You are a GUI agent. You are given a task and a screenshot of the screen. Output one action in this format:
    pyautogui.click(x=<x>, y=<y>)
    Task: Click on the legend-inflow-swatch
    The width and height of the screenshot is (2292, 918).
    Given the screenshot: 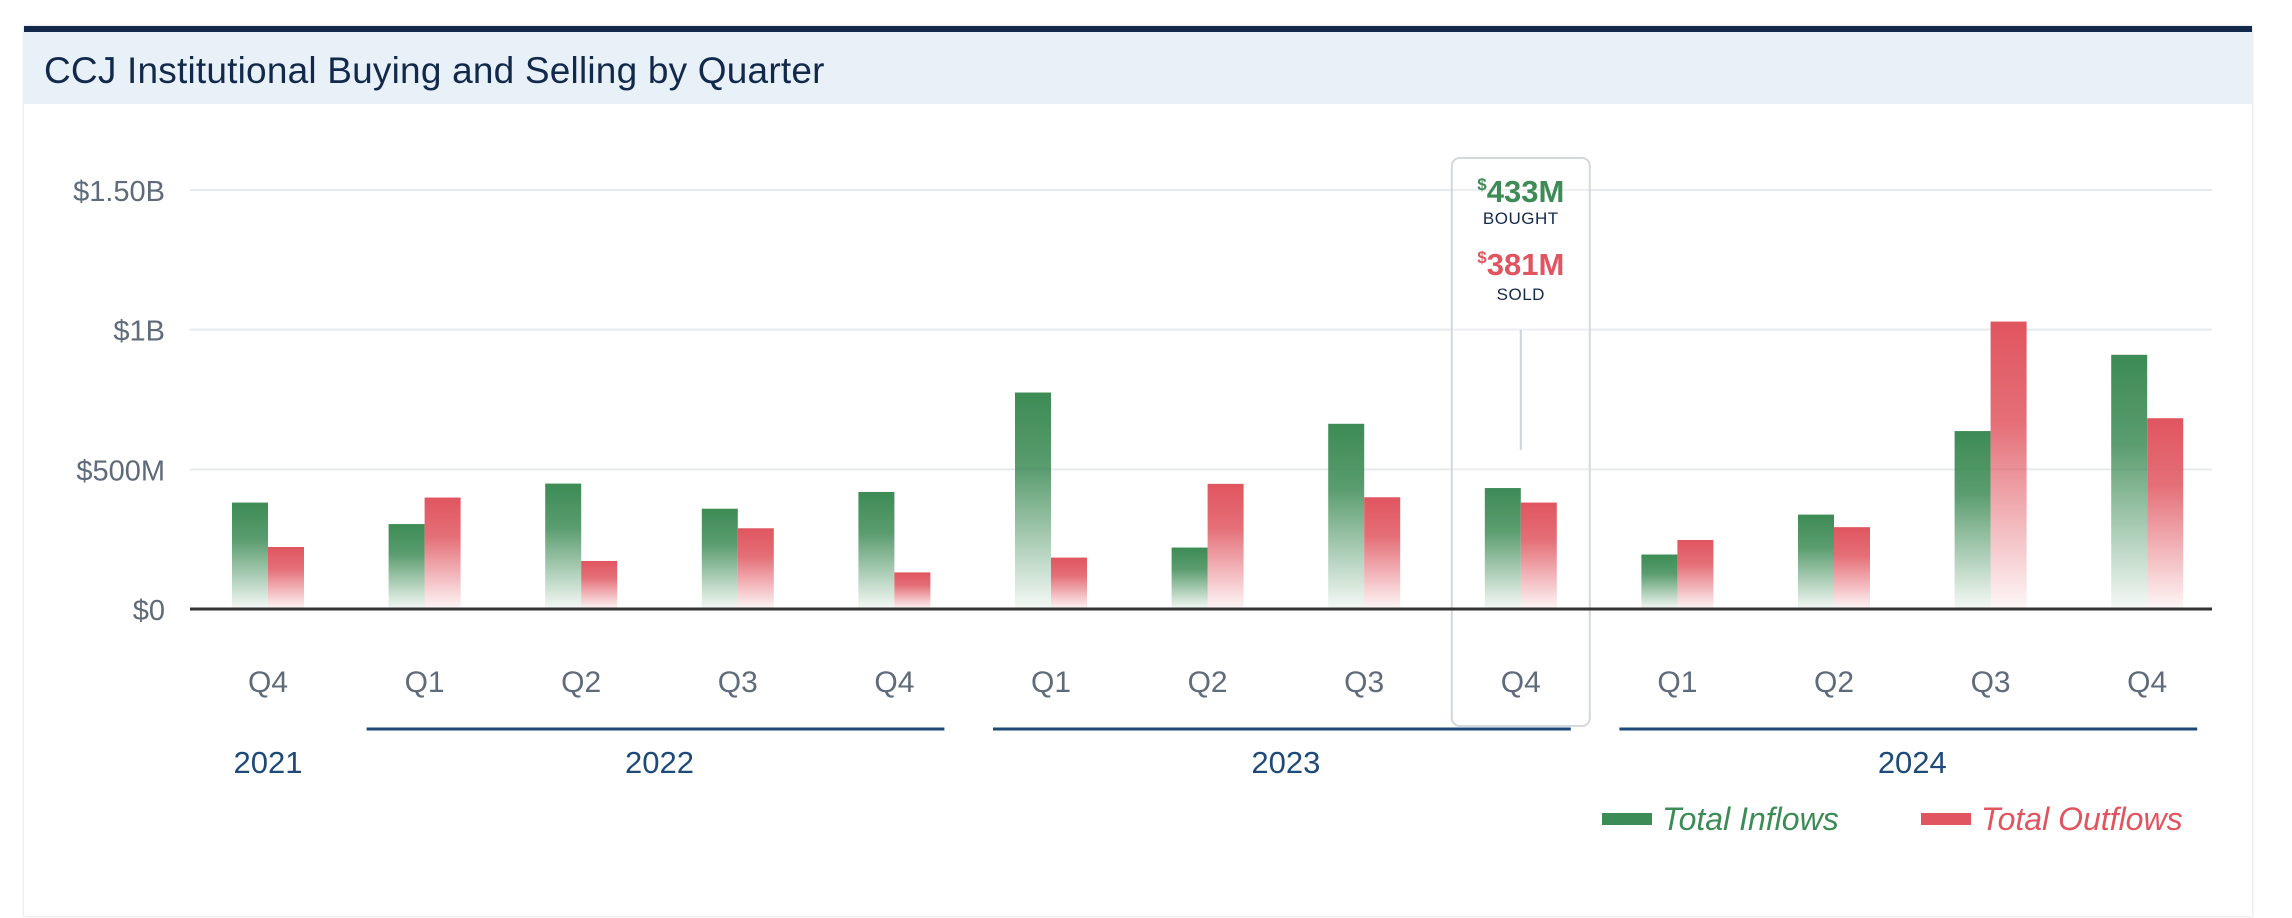 What is the action you would take?
    pyautogui.click(x=1627, y=819)
    